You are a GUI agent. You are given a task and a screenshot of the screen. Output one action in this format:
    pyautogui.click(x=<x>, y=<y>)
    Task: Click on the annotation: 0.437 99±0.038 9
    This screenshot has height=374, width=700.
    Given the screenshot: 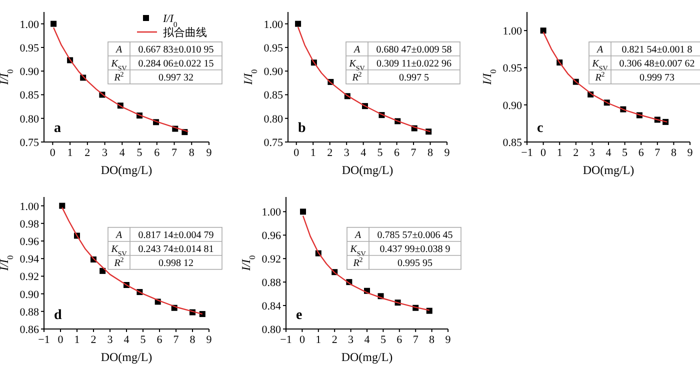 What is the action you would take?
    pyautogui.click(x=415, y=249)
    